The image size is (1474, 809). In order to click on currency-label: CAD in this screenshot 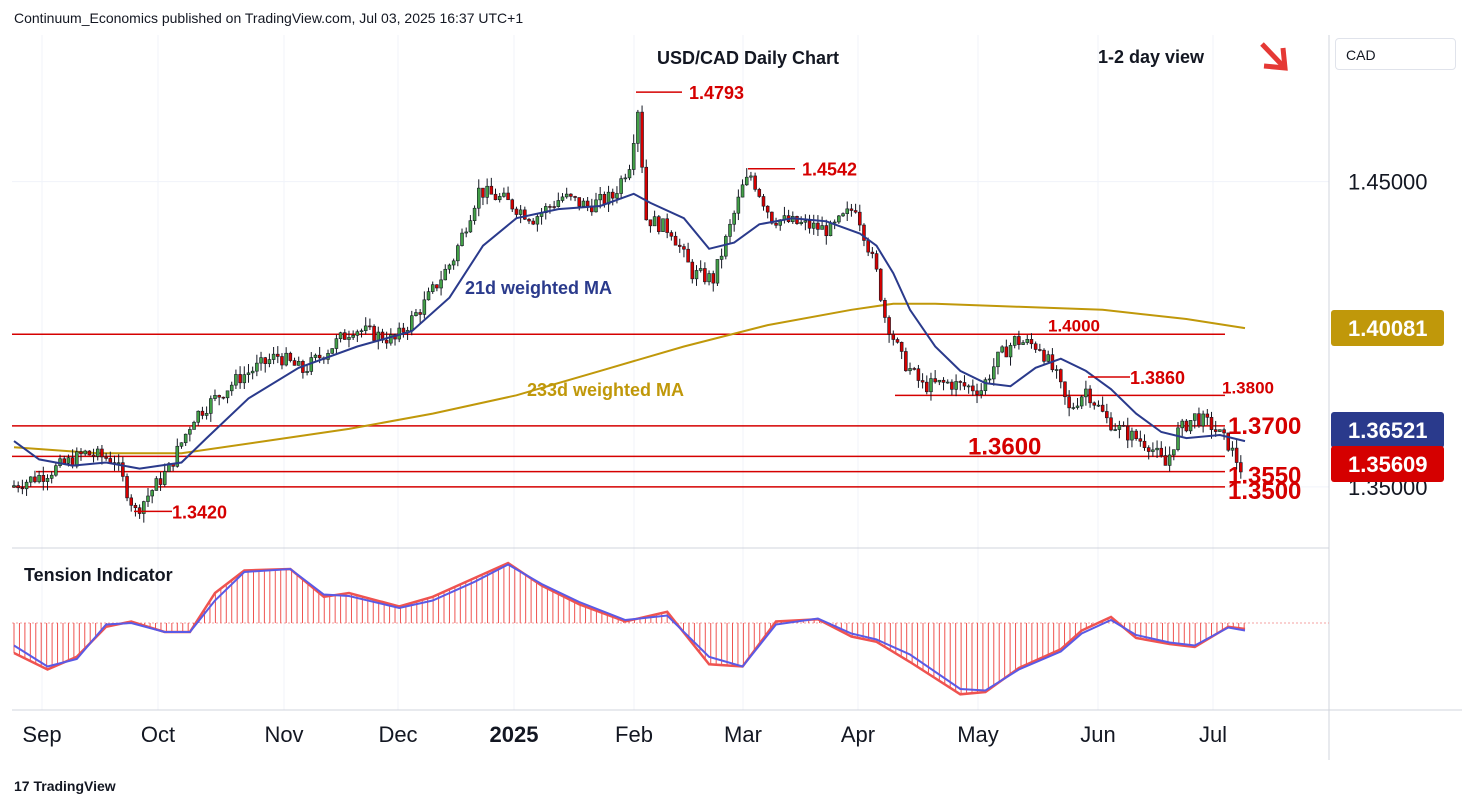, I will do `click(1395, 54)`.